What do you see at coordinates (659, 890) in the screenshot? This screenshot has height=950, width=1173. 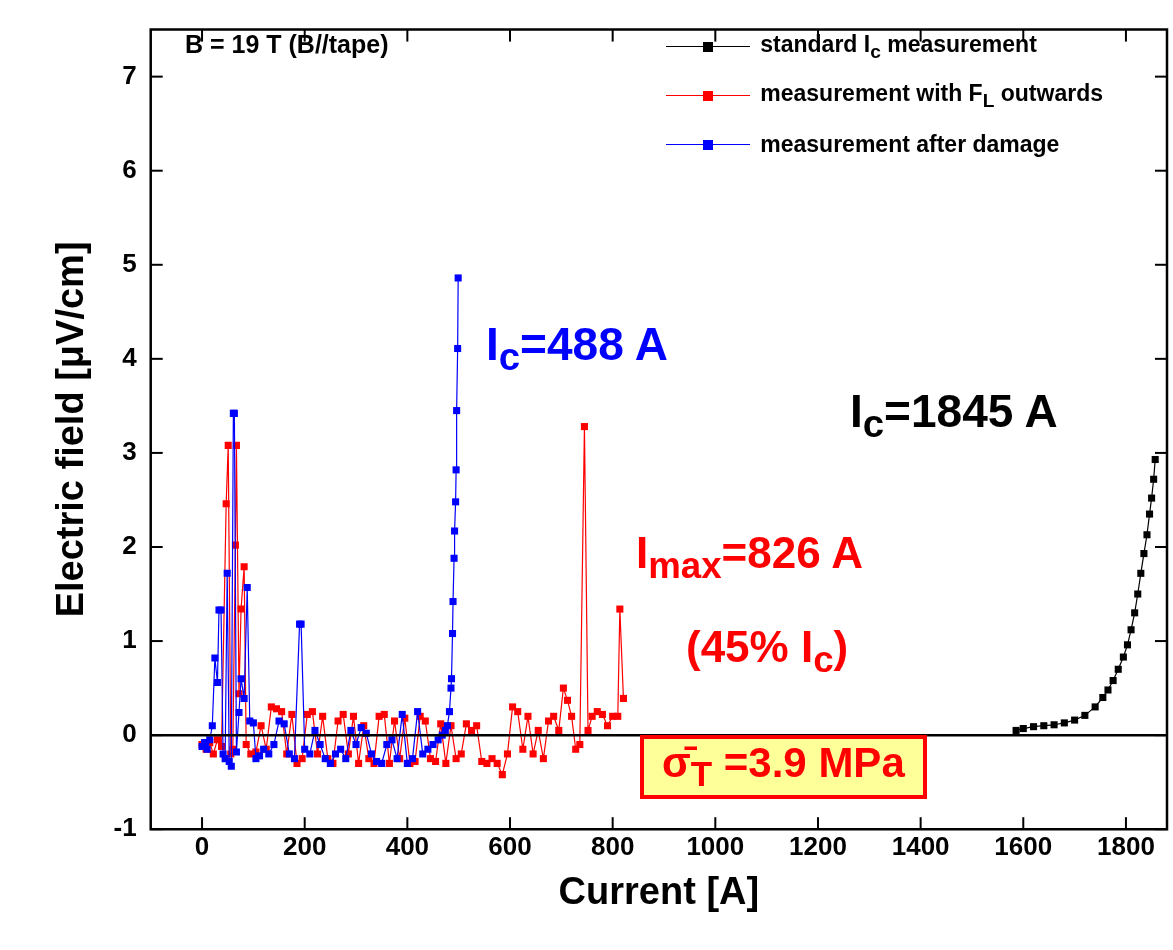 I see `x-axis-title: Current [A]` at bounding box center [659, 890].